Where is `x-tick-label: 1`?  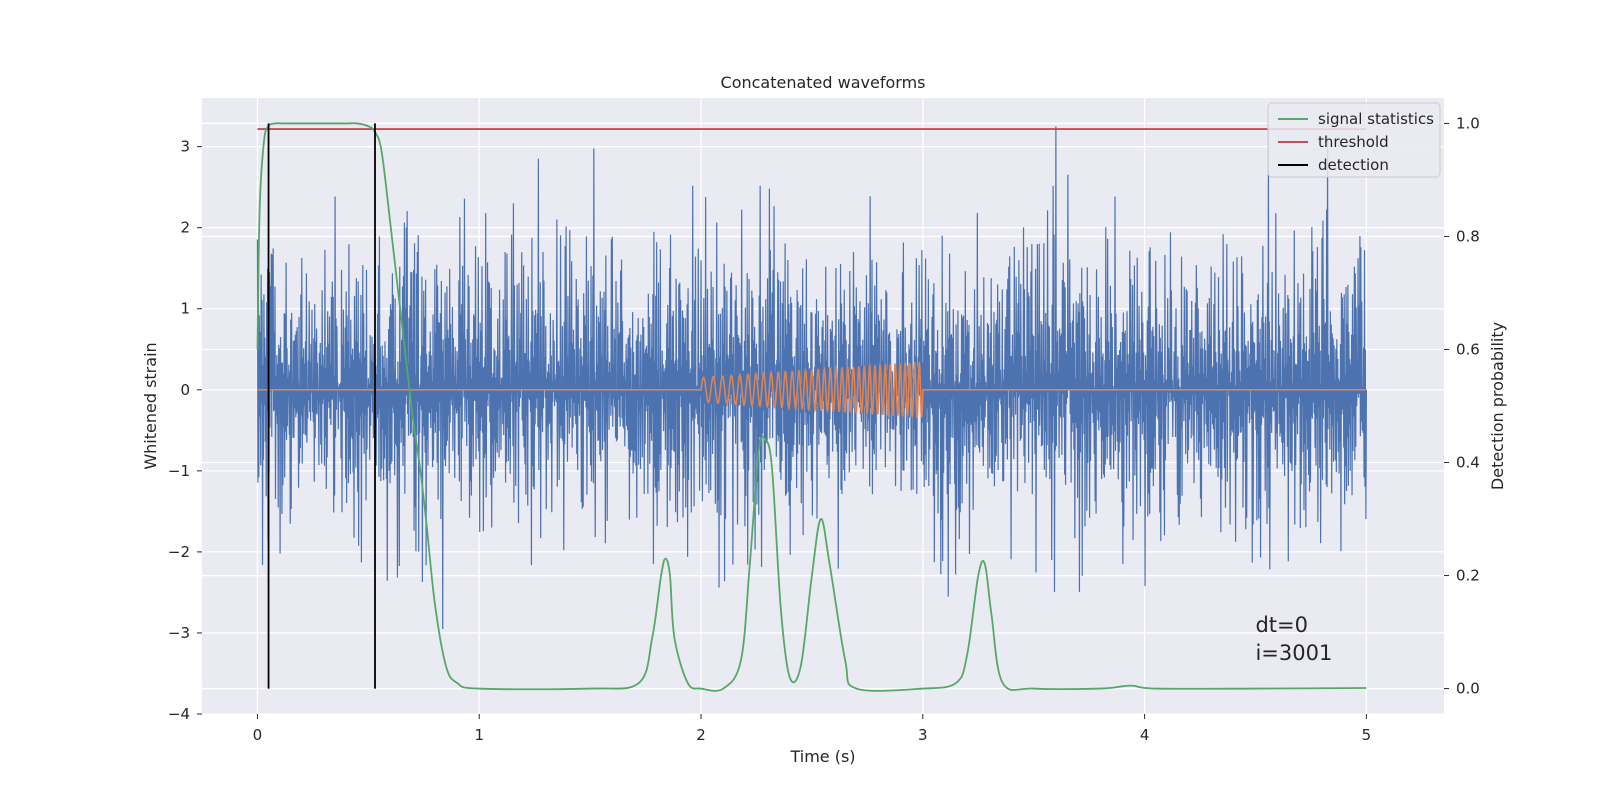
x-tick-label: 1 is located at coordinates (479, 735).